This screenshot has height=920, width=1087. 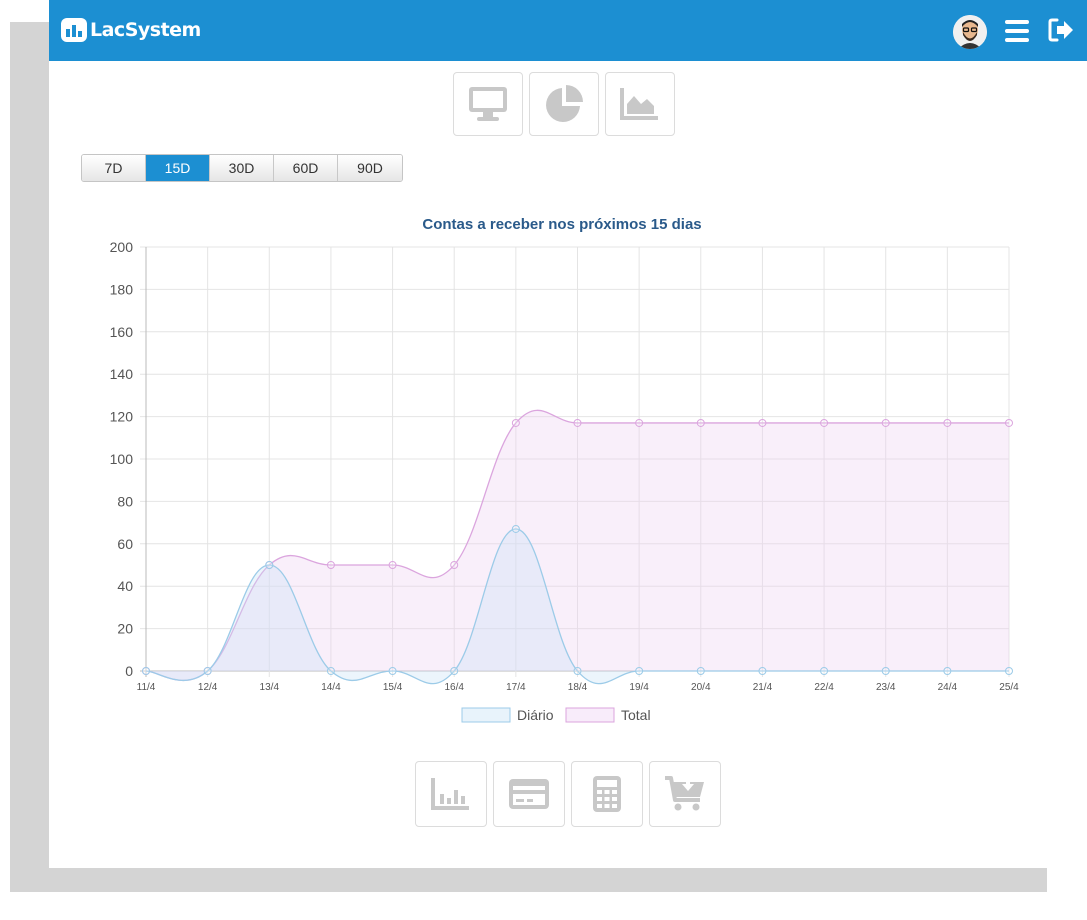 What do you see at coordinates (145, 30) in the screenshot?
I see `app-name: LacSystem` at bounding box center [145, 30].